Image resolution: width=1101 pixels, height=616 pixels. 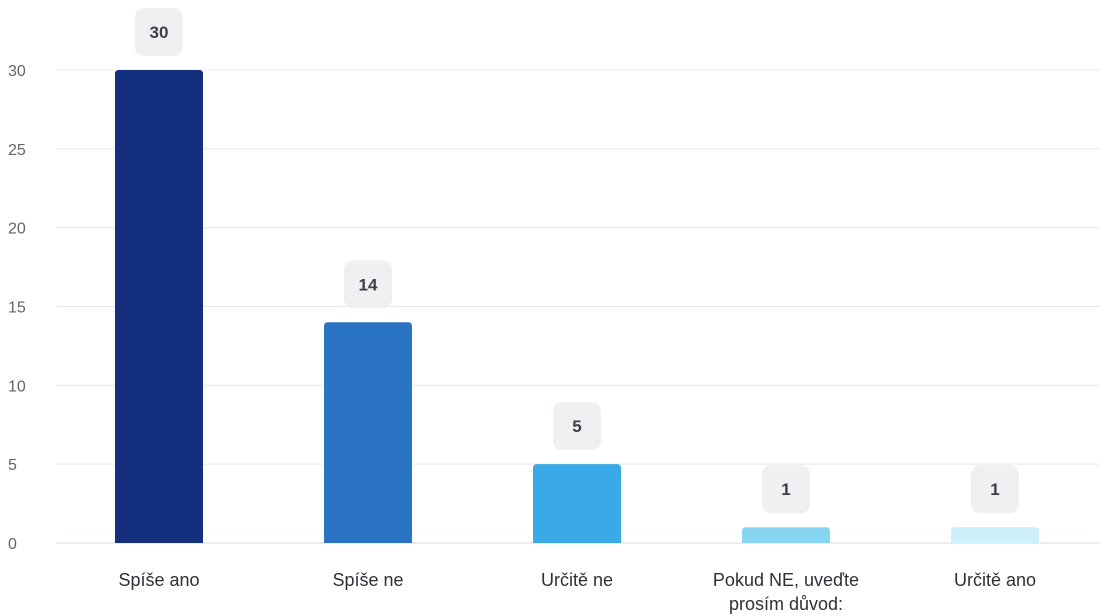 I want to click on x-tick-label-line: Určitě ano, so click(x=995, y=580).